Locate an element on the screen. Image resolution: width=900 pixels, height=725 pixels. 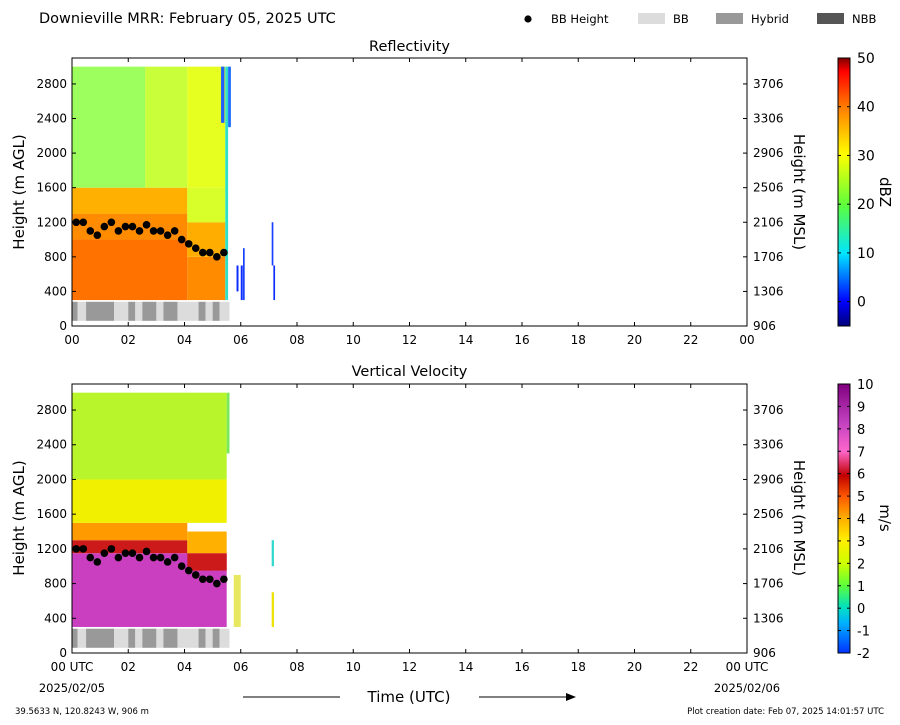
reflectivity-y2tick-label: 1706 is located at coordinates (768, 257).